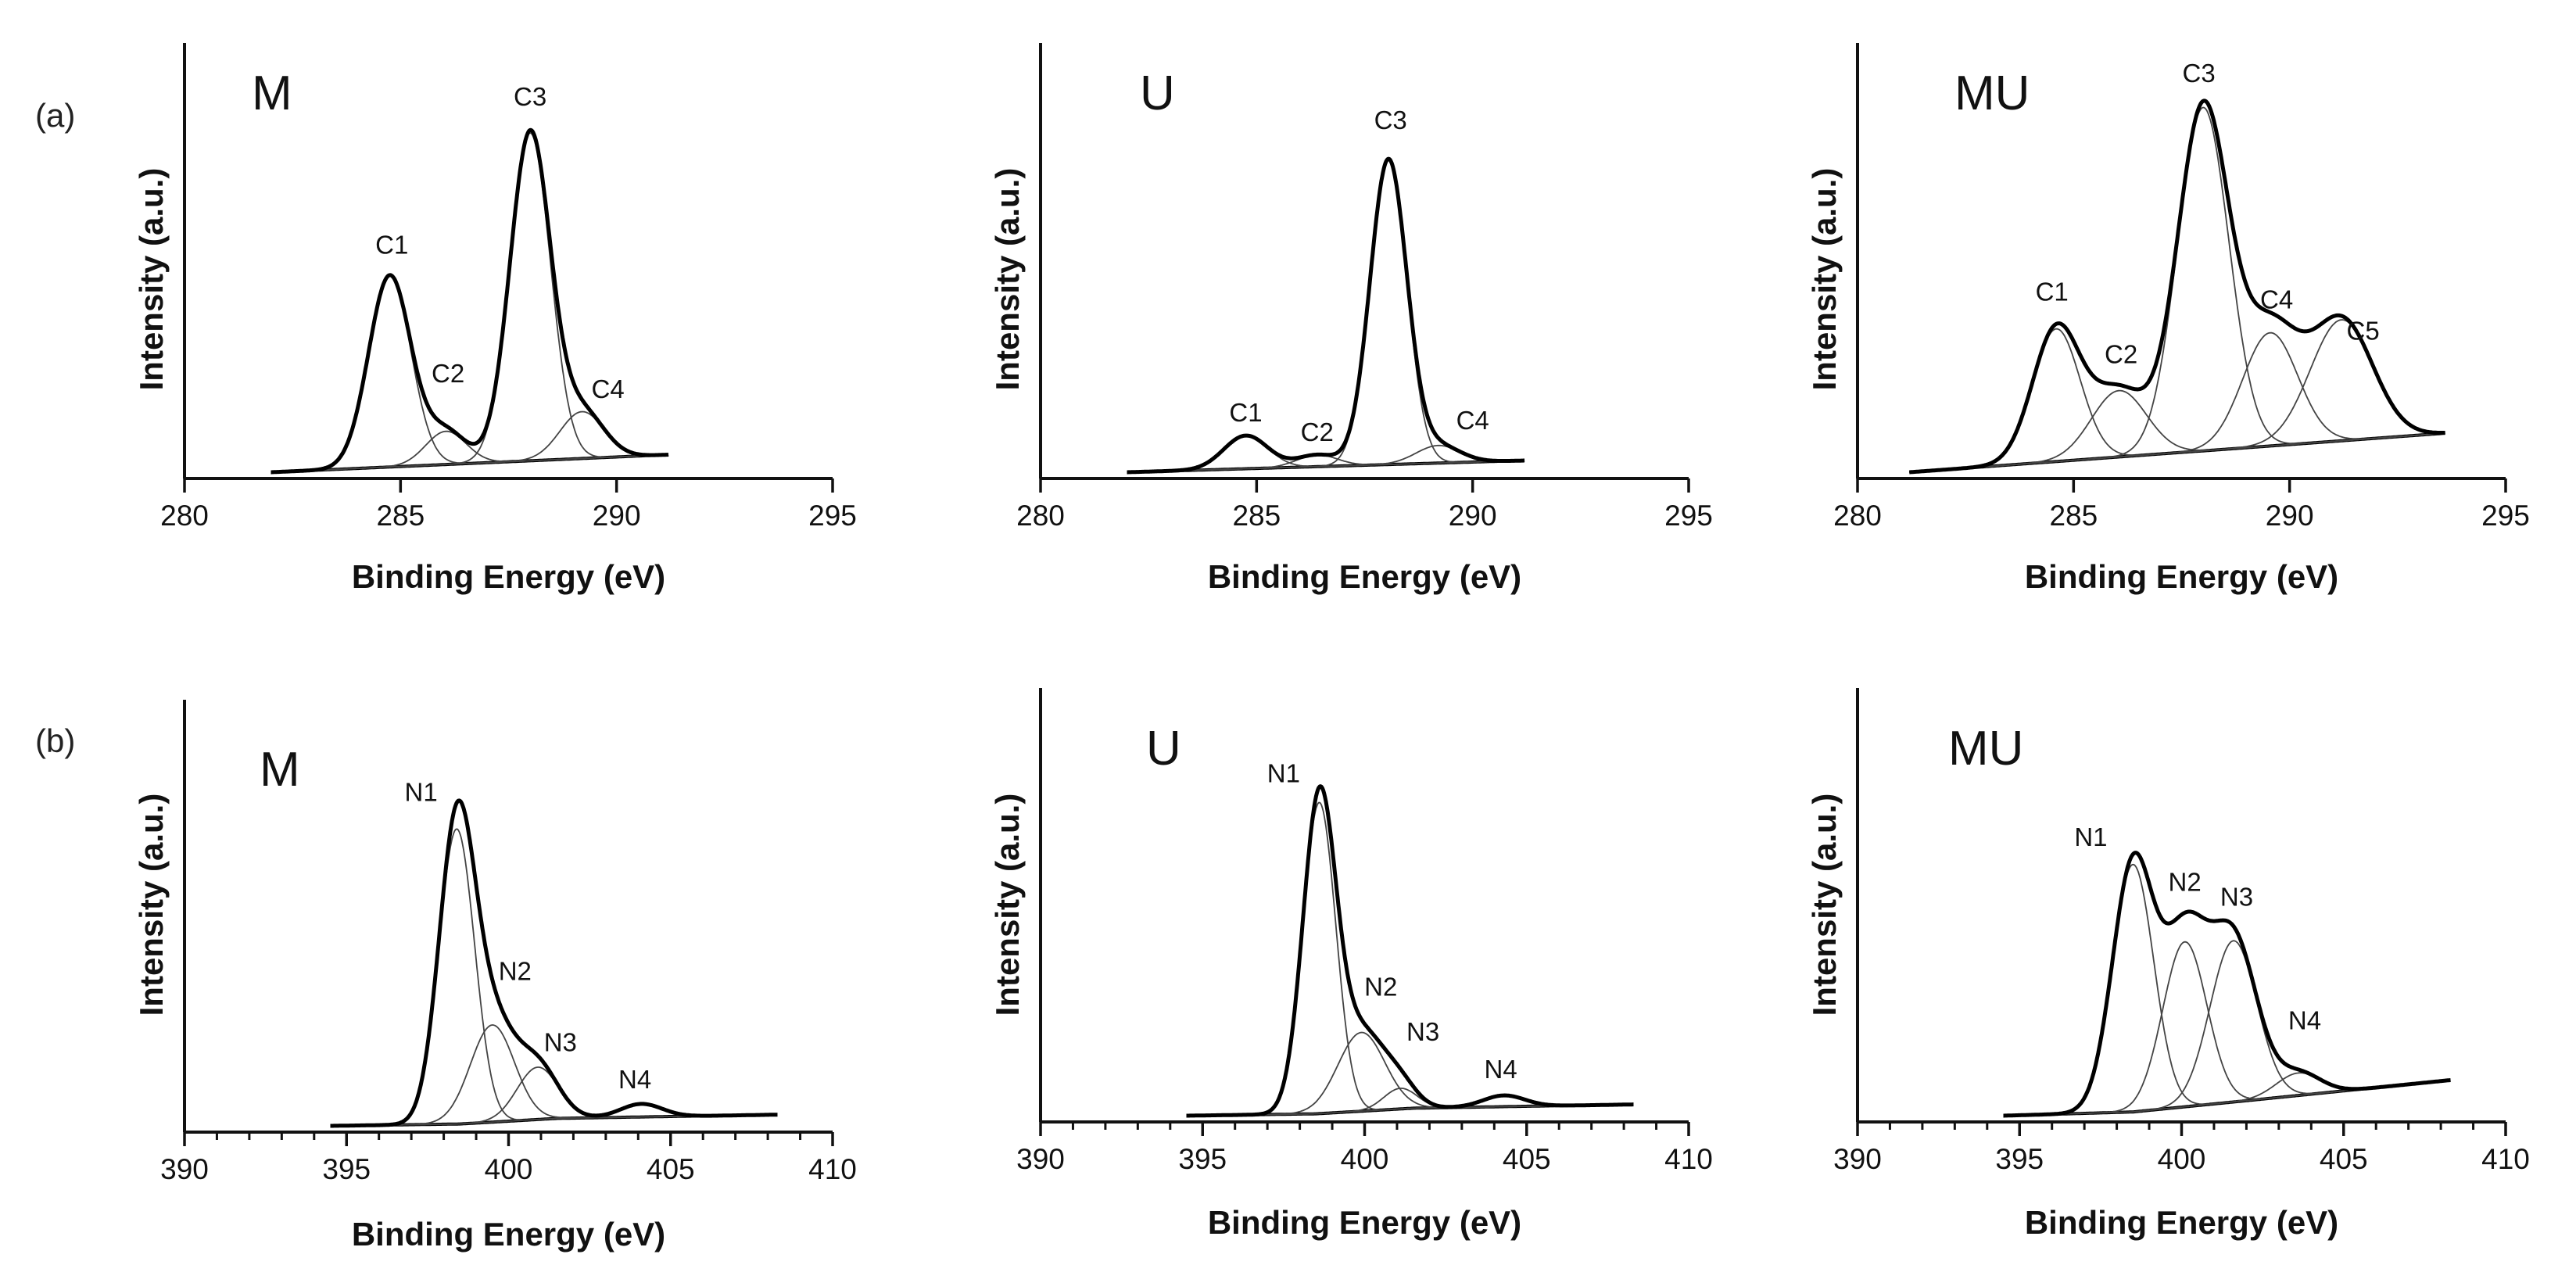 This screenshot has width=2576, height=1283. Describe the element at coordinates (2177, 431) in the screenshot. I see `component-C2` at that location.